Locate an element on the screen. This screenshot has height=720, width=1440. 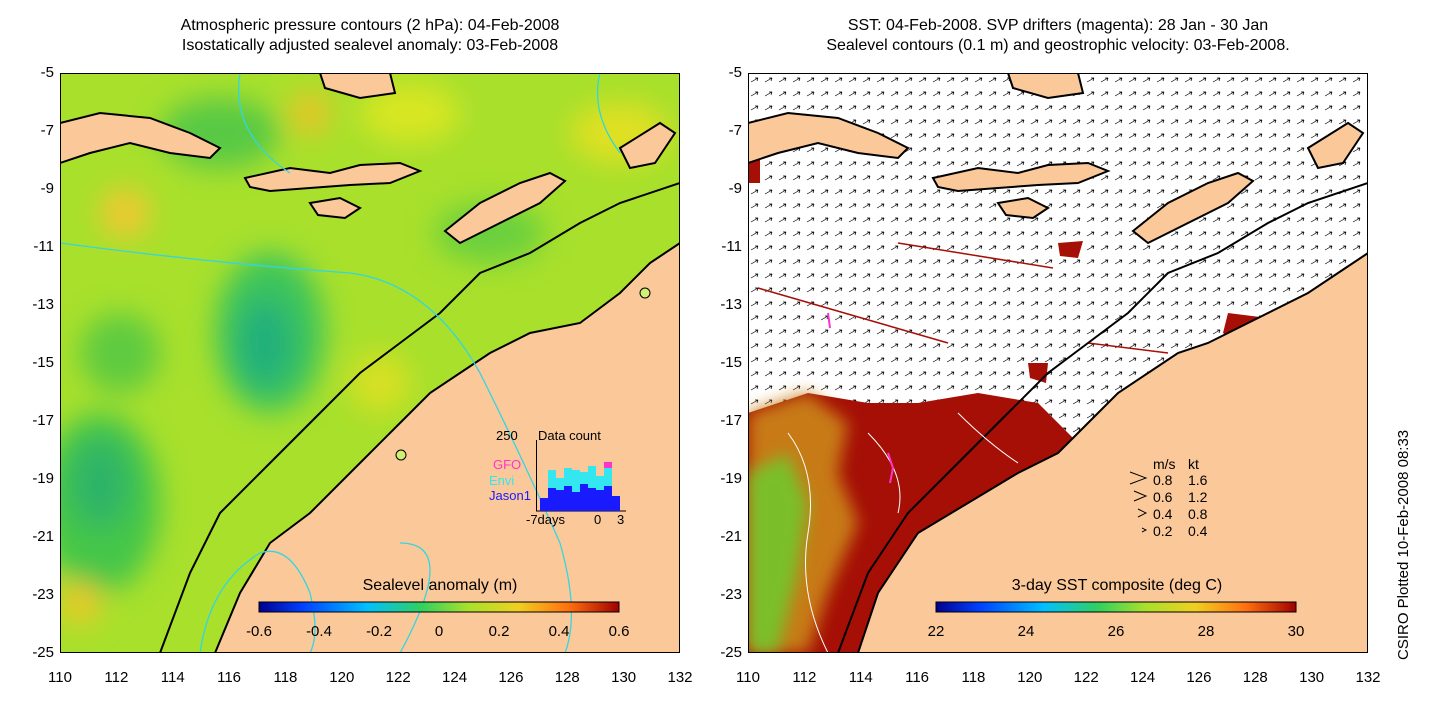
y-tick-label: -23 is located at coordinates (731, 594).